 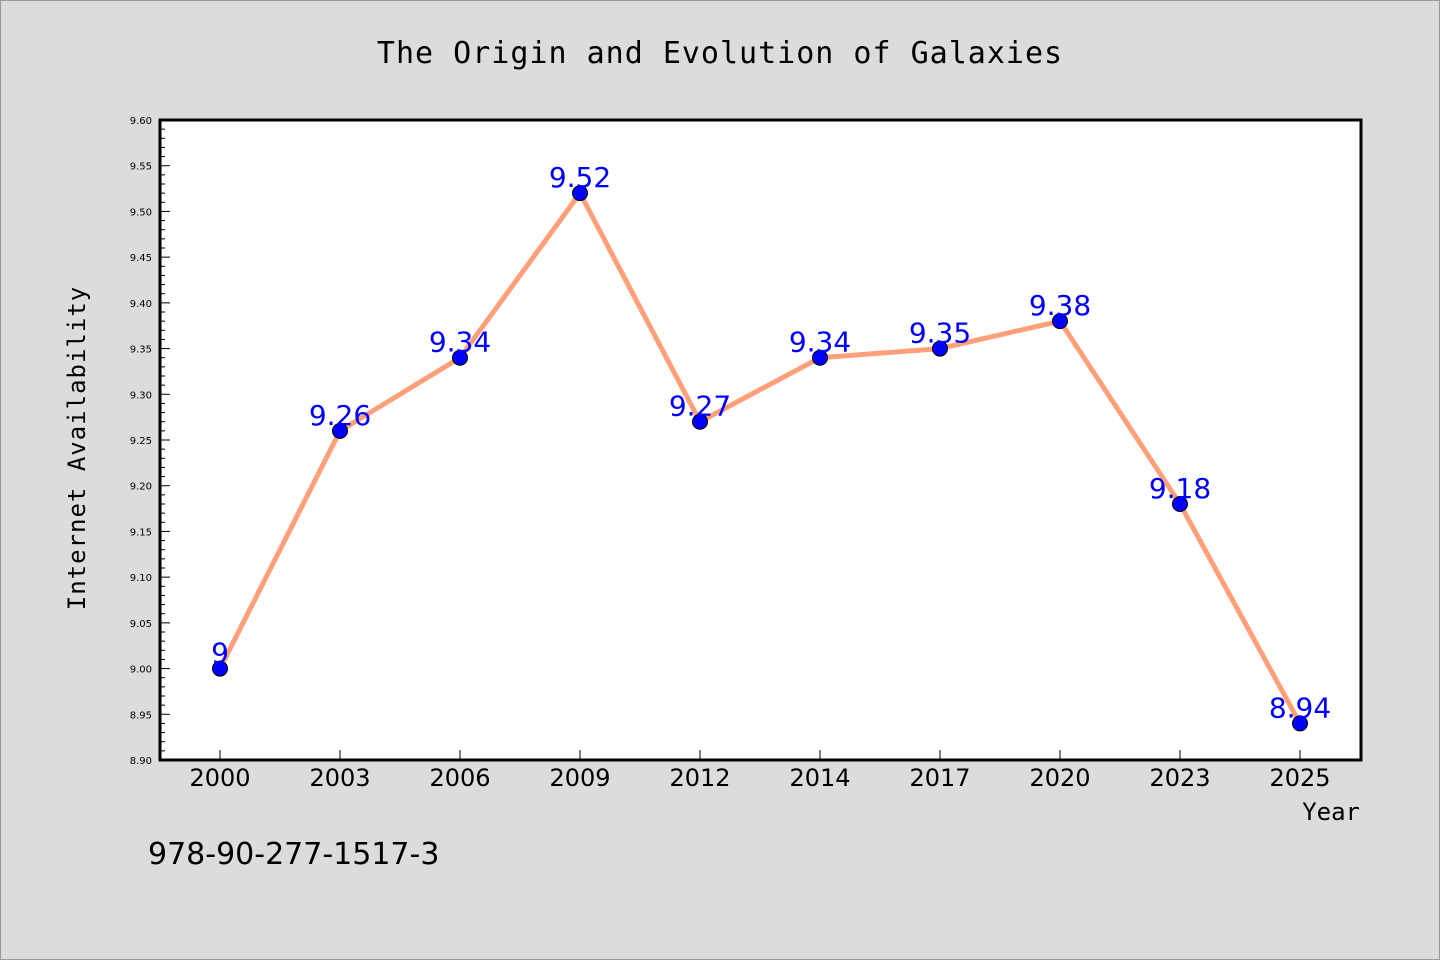 I want to click on y-tick-label: 9.30, so click(x=141, y=395).